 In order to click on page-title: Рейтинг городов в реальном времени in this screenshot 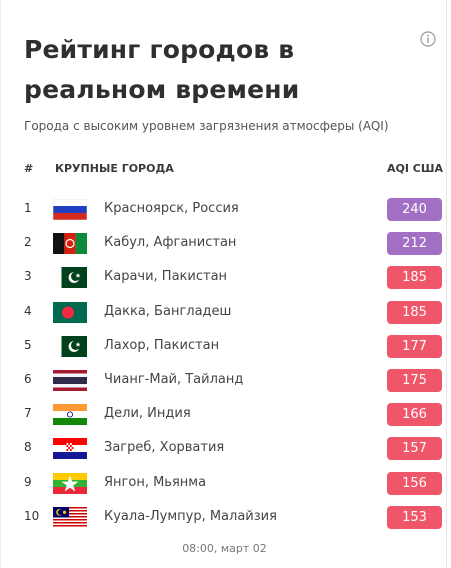, I will do `click(162, 69)`.